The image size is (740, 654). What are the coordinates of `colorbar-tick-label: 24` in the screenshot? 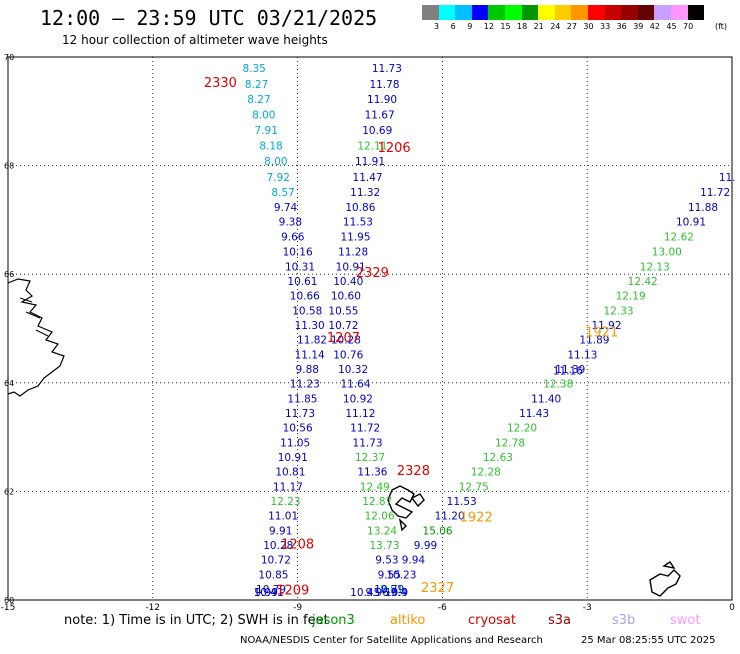 It's located at (555, 26).